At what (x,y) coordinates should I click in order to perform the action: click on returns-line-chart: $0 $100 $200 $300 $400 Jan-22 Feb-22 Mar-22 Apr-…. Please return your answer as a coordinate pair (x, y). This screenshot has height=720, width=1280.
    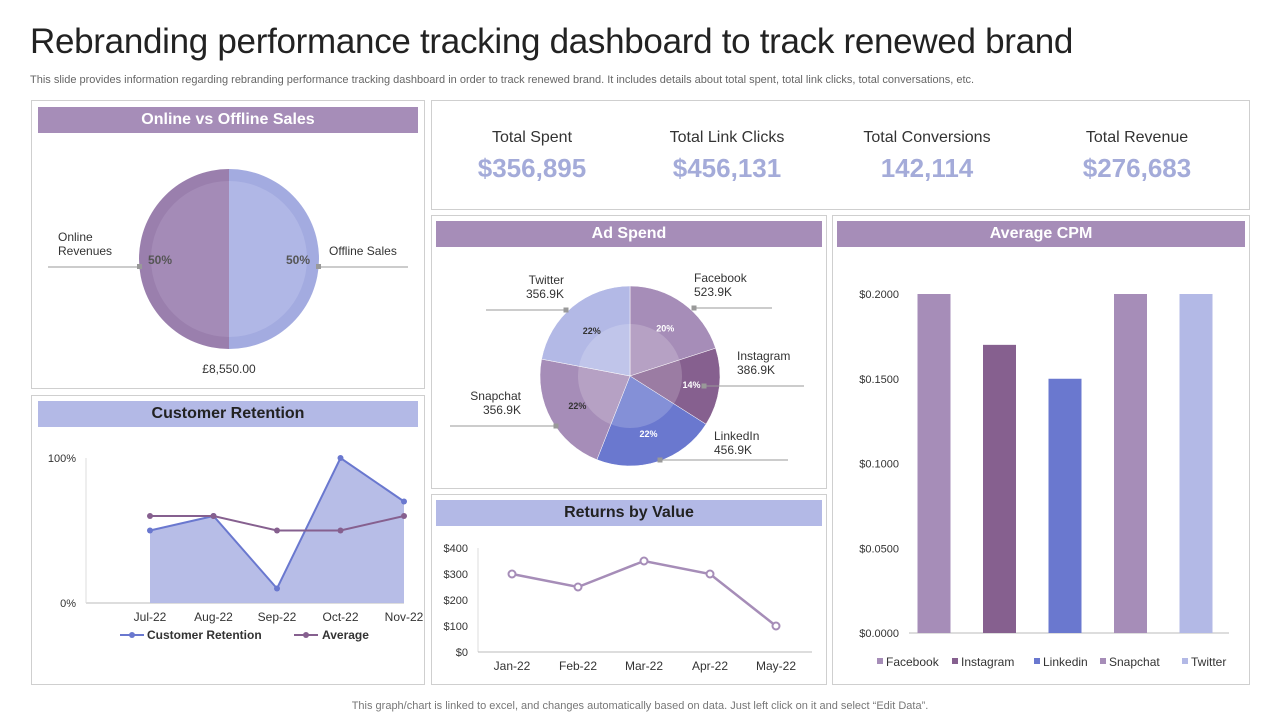
    Looking at the image, I should click on (629, 589).